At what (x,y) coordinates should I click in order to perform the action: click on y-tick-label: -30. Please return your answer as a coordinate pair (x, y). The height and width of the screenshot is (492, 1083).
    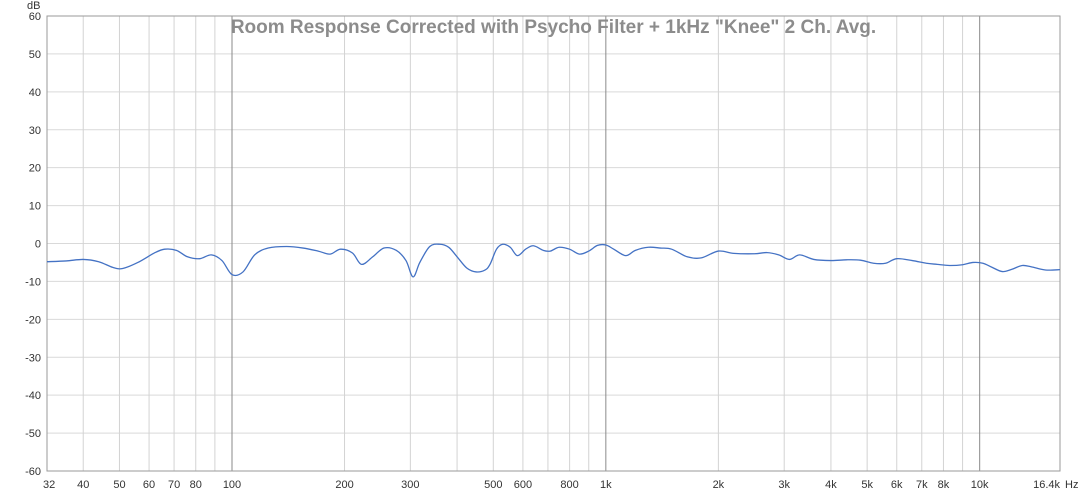
    Looking at the image, I should click on (33, 358).